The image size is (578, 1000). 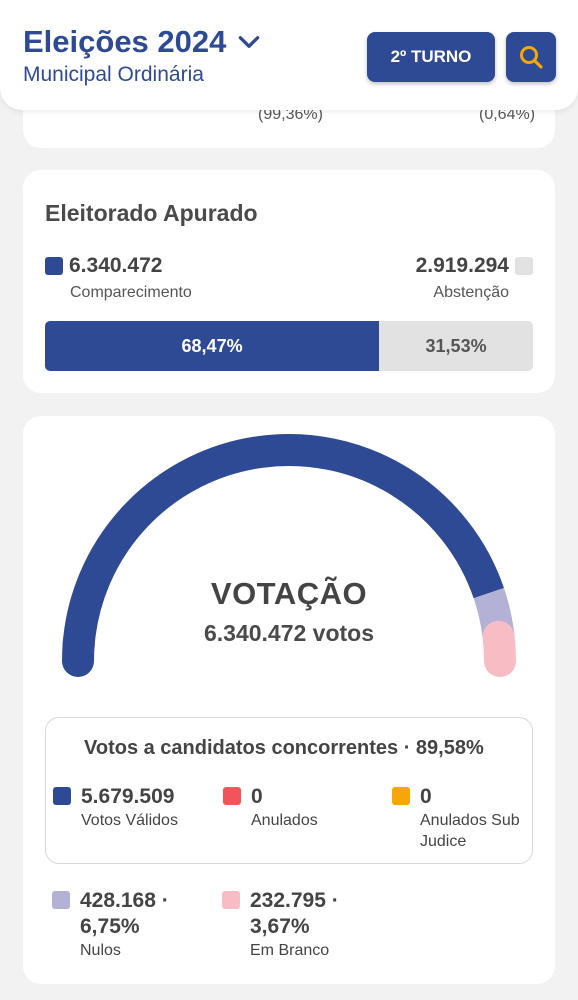 I want to click on anulados-subjudice-stat: 0 Anulados Sub Judice, so click(x=456, y=818).